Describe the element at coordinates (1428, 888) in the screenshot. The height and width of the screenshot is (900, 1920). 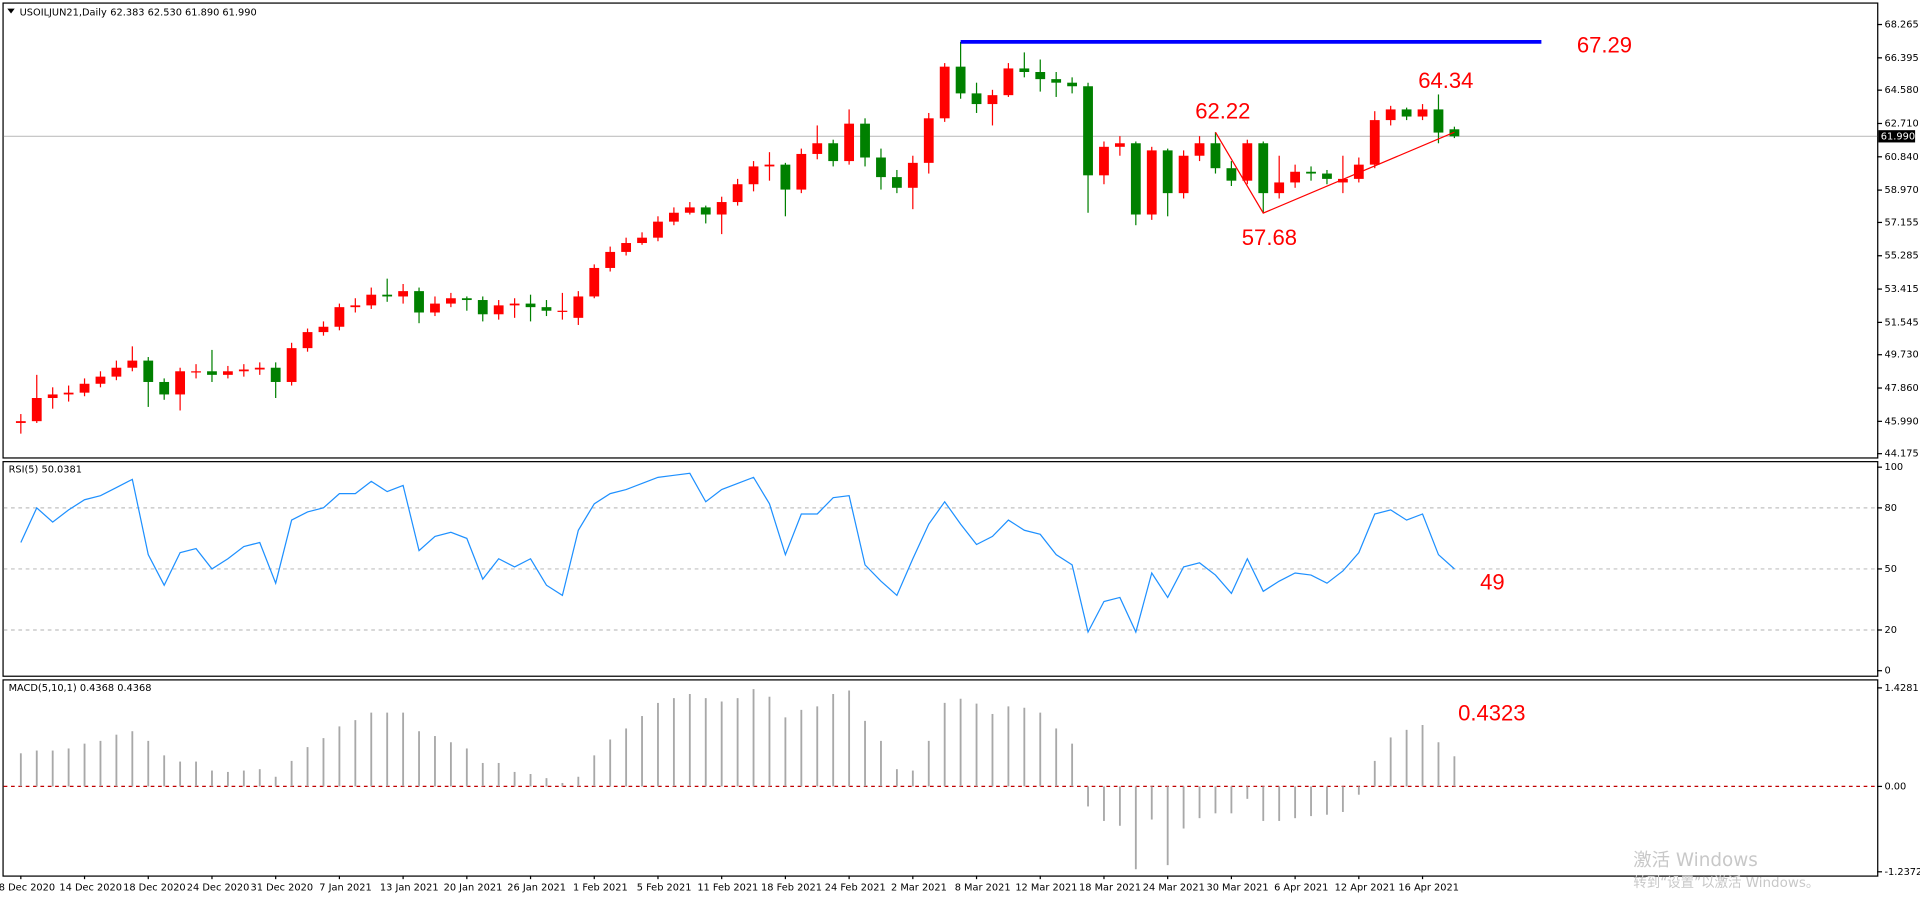
I see `x-tick-label: 16 Apr 2021` at that location.